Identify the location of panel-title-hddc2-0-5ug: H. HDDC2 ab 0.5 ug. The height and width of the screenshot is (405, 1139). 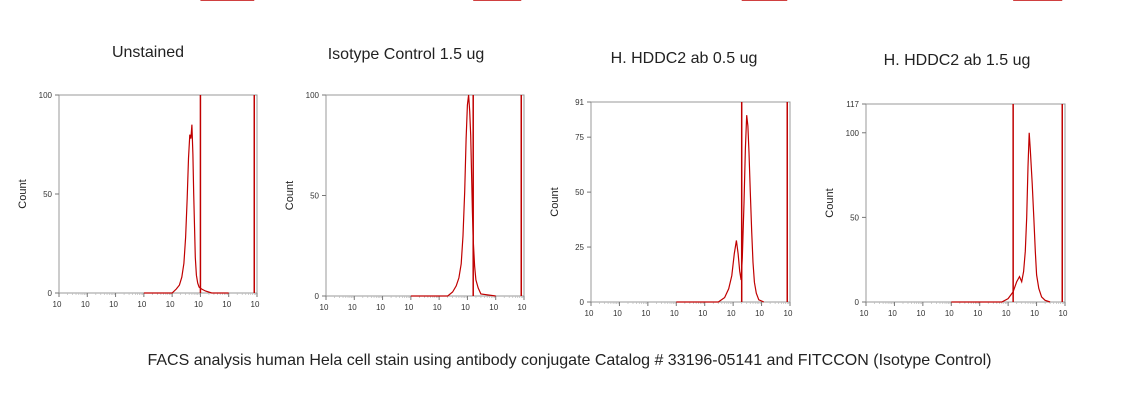
(684, 58).